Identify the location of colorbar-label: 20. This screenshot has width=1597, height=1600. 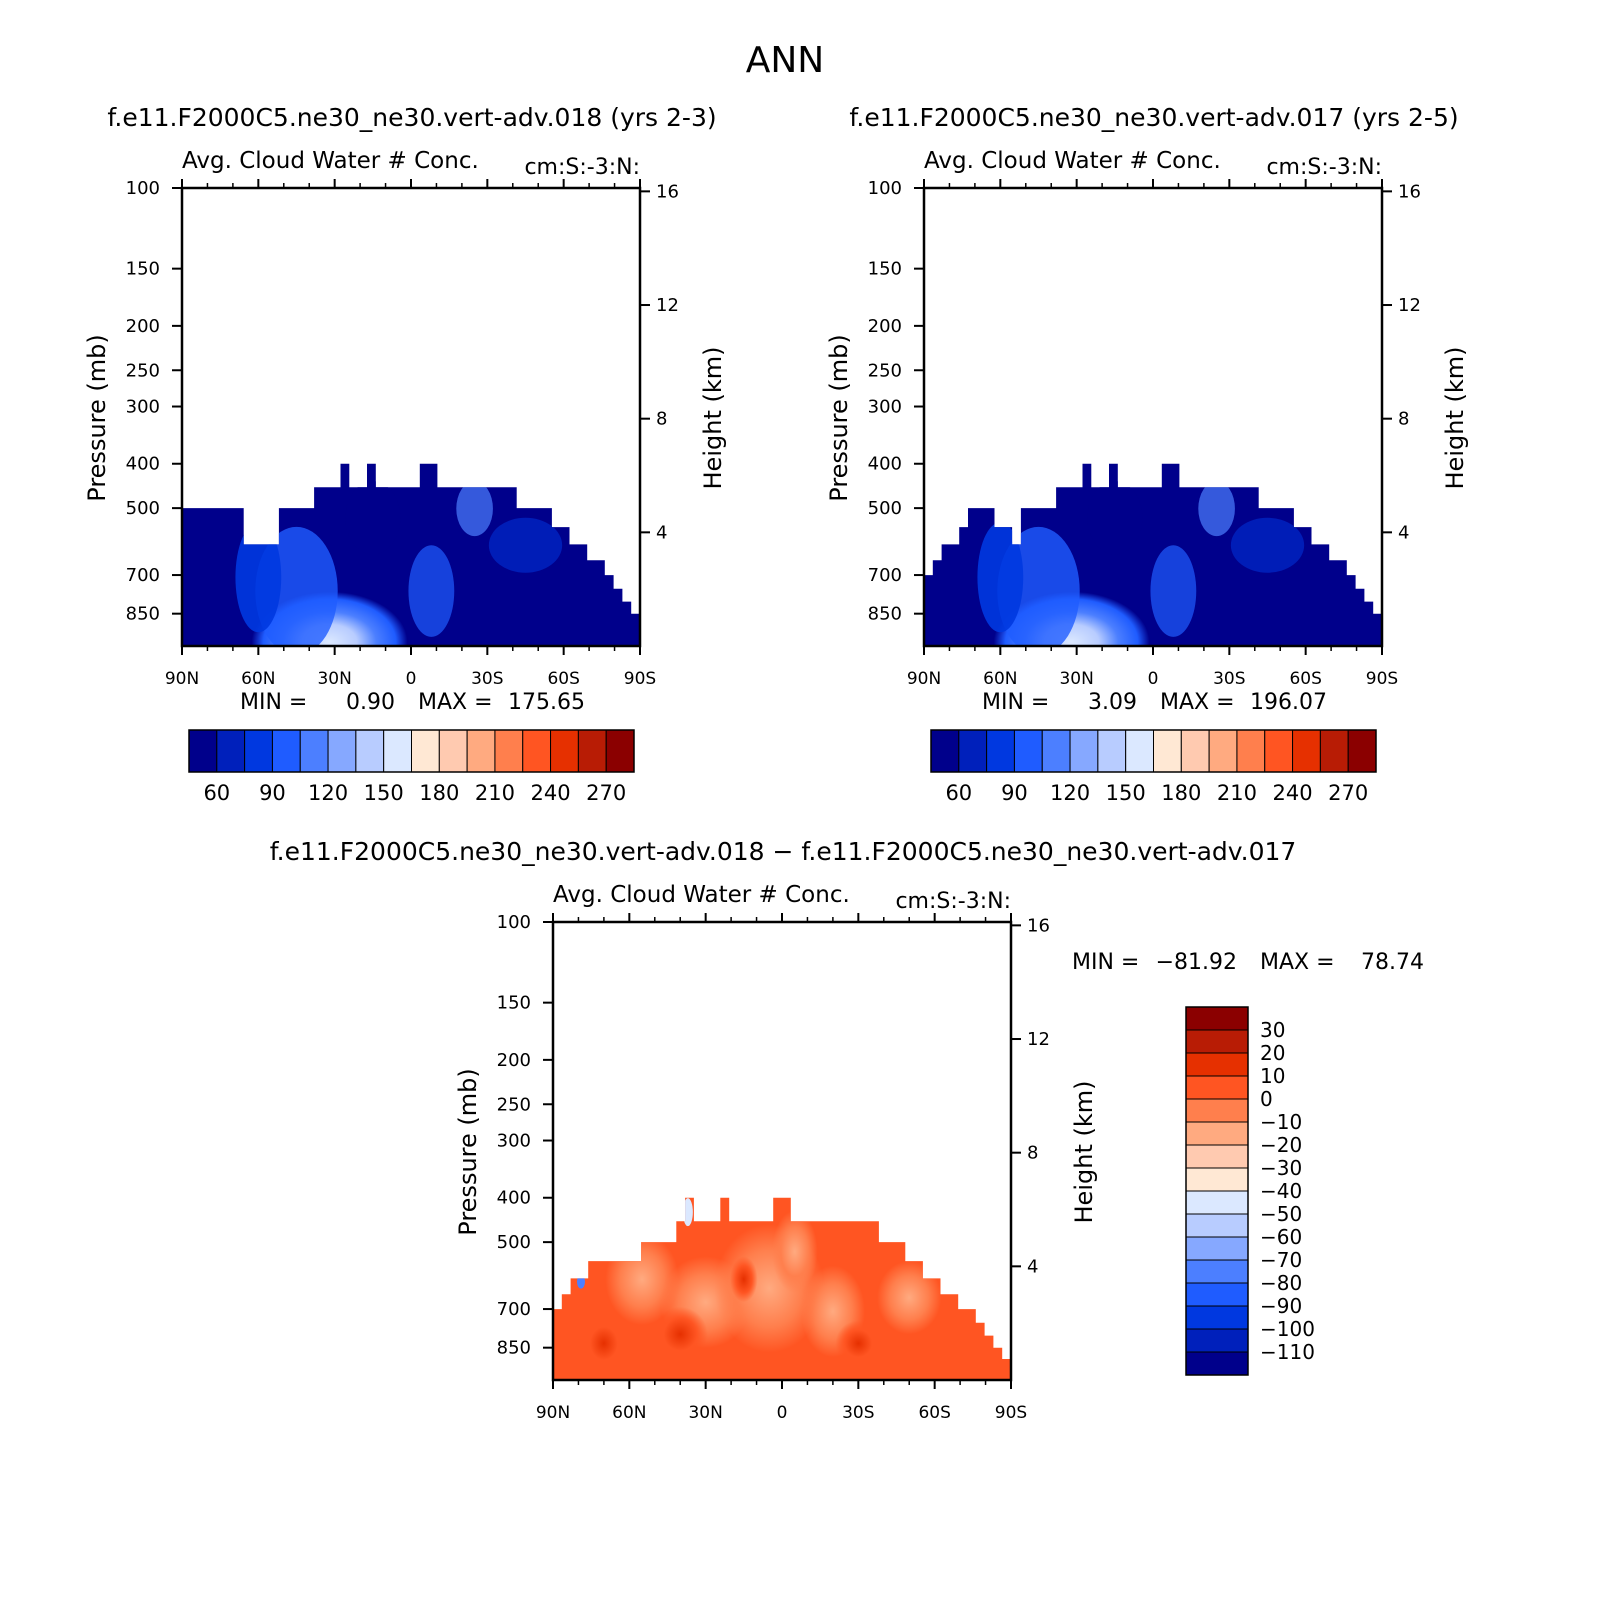
(1272, 1053).